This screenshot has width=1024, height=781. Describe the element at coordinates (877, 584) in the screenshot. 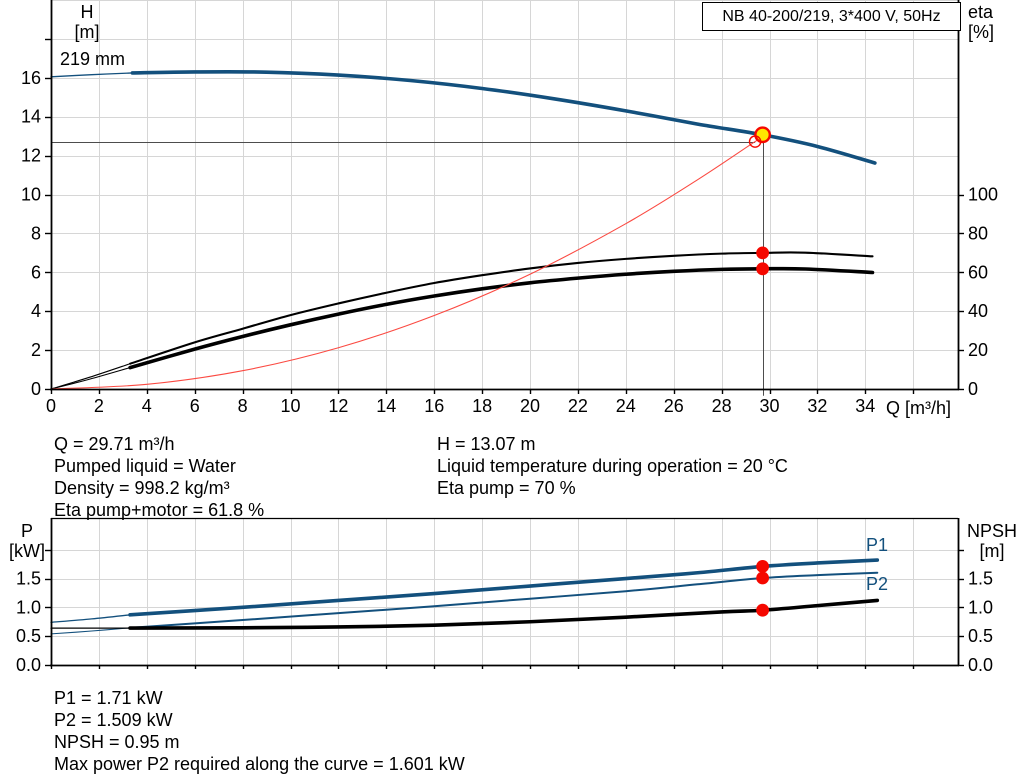

I see `p2-curve-label: P2` at that location.